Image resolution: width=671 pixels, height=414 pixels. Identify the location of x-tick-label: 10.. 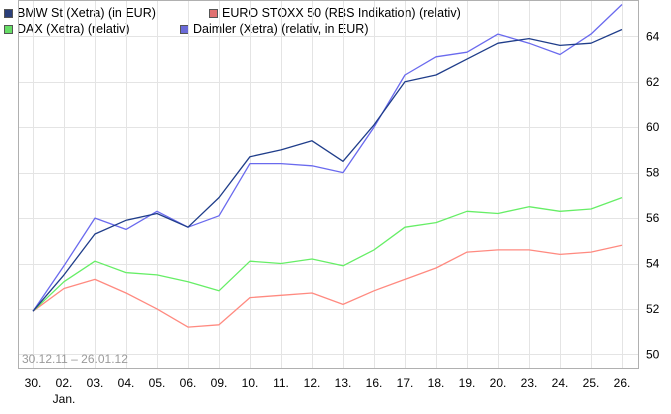
(250, 383).